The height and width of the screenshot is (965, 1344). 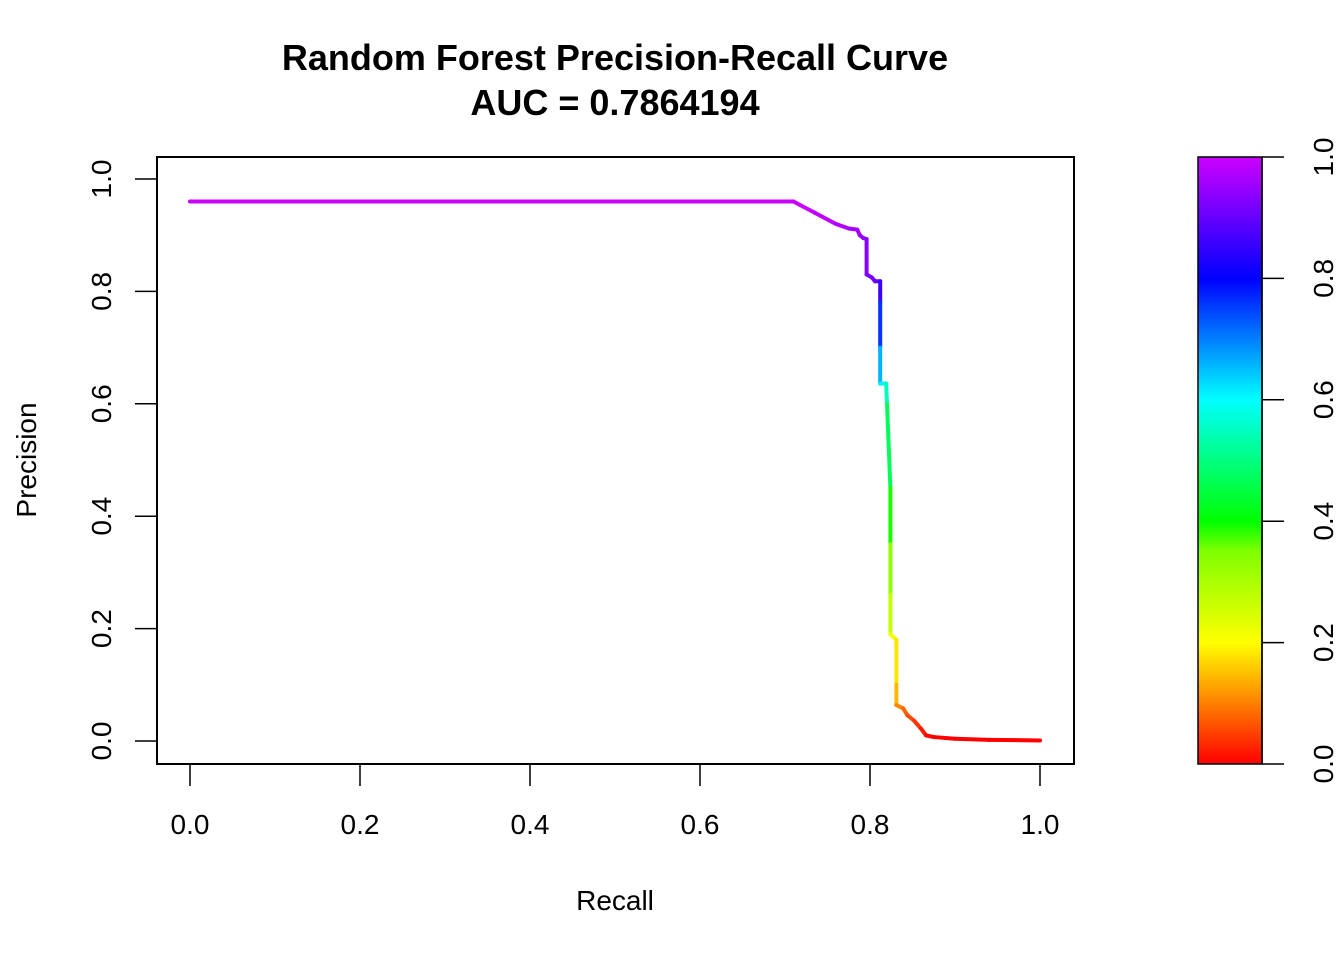 I want to click on color-legend, so click(x=1230, y=460).